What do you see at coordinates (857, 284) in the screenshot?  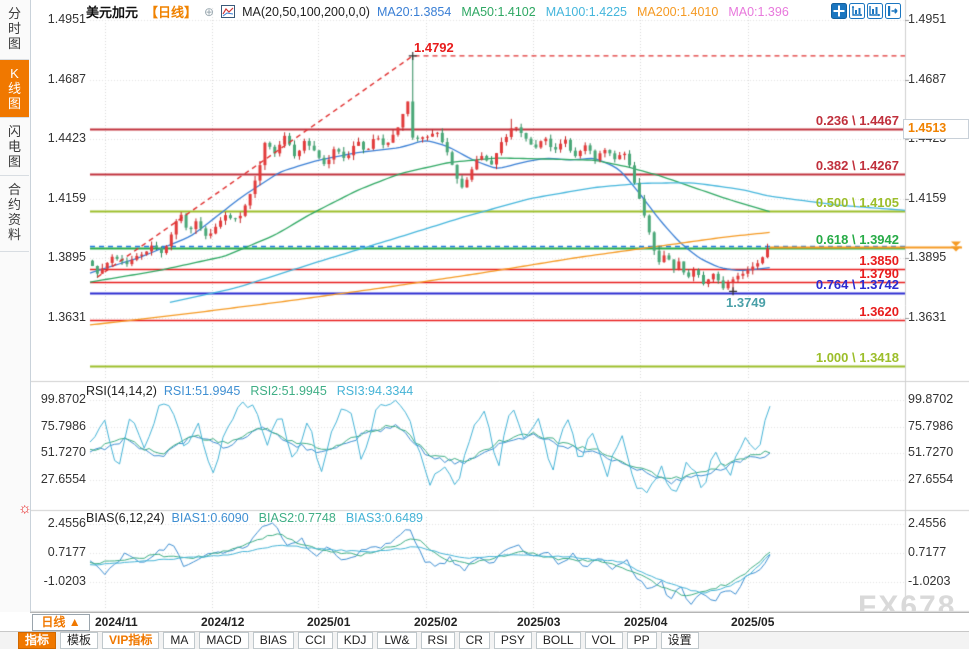 I see `fib-label-4: 0.764 \ 1.3742` at bounding box center [857, 284].